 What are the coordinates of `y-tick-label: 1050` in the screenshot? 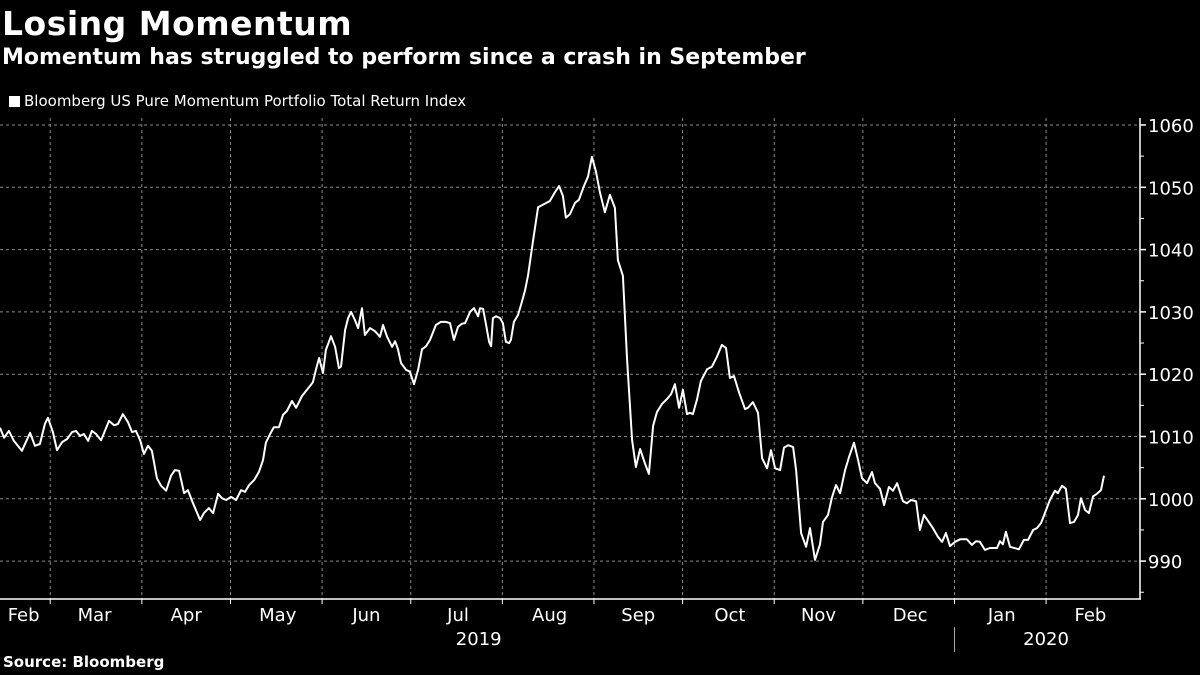 It's located at (1171, 188).